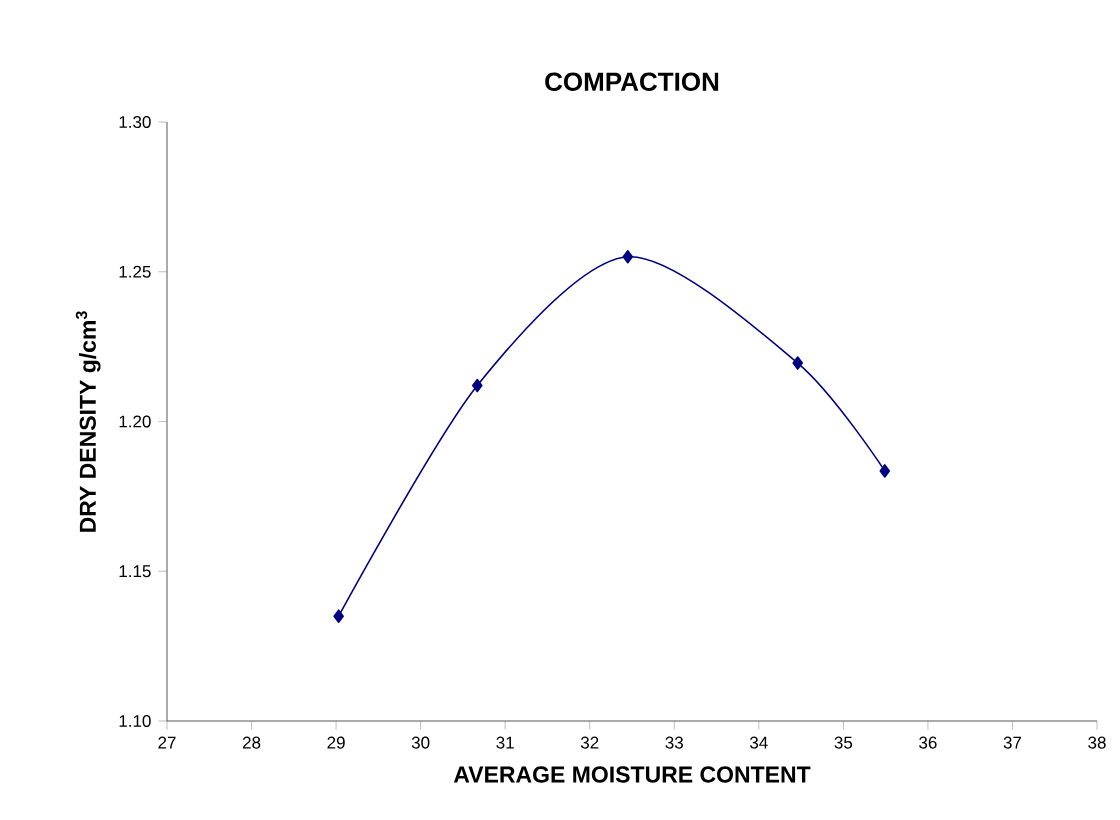 The width and height of the screenshot is (1120, 820). I want to click on chart-title: COMPACTION, so click(632, 81).